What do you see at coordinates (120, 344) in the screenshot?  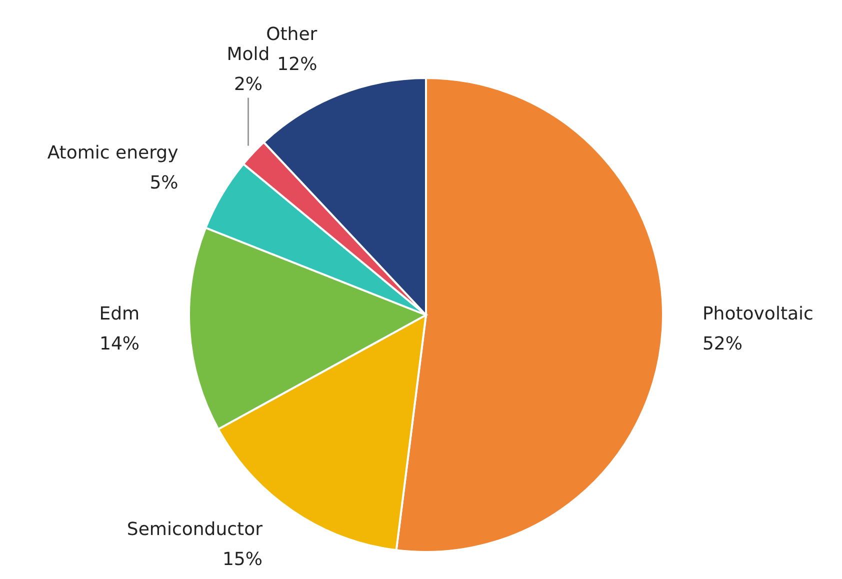 I see `data-label: 14%` at bounding box center [120, 344].